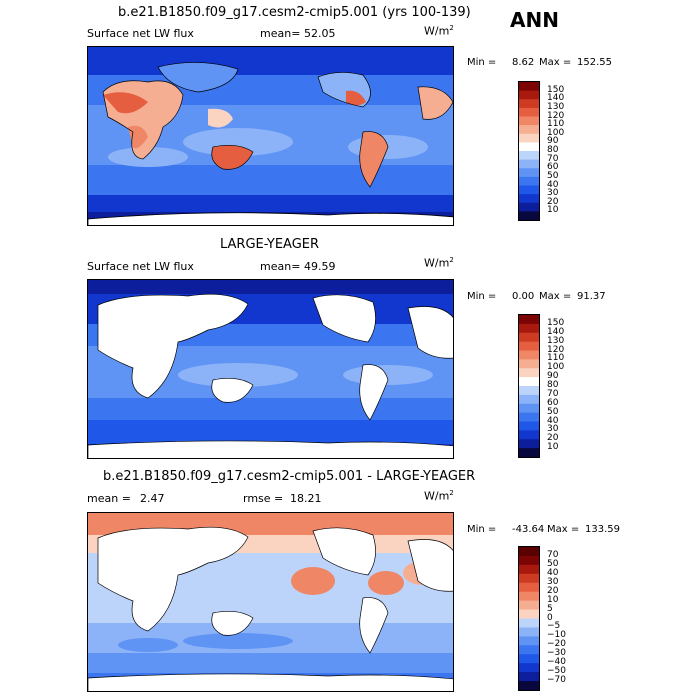 This screenshot has height=700, width=700. I want to click on panel2-colorbar, so click(529, 386).